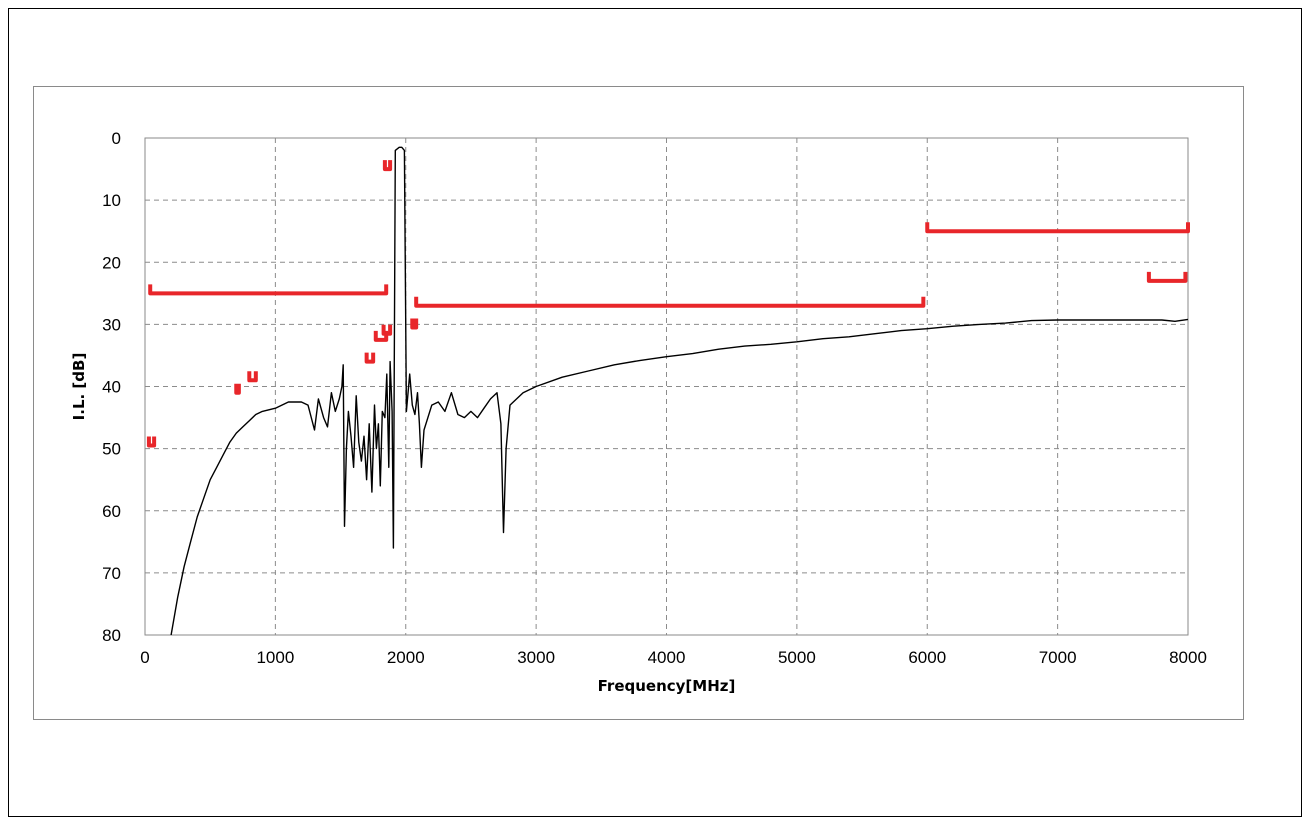 The width and height of the screenshot is (1313, 819). What do you see at coordinates (797, 657) in the screenshot?
I see `x-tick-label: 5000` at bounding box center [797, 657].